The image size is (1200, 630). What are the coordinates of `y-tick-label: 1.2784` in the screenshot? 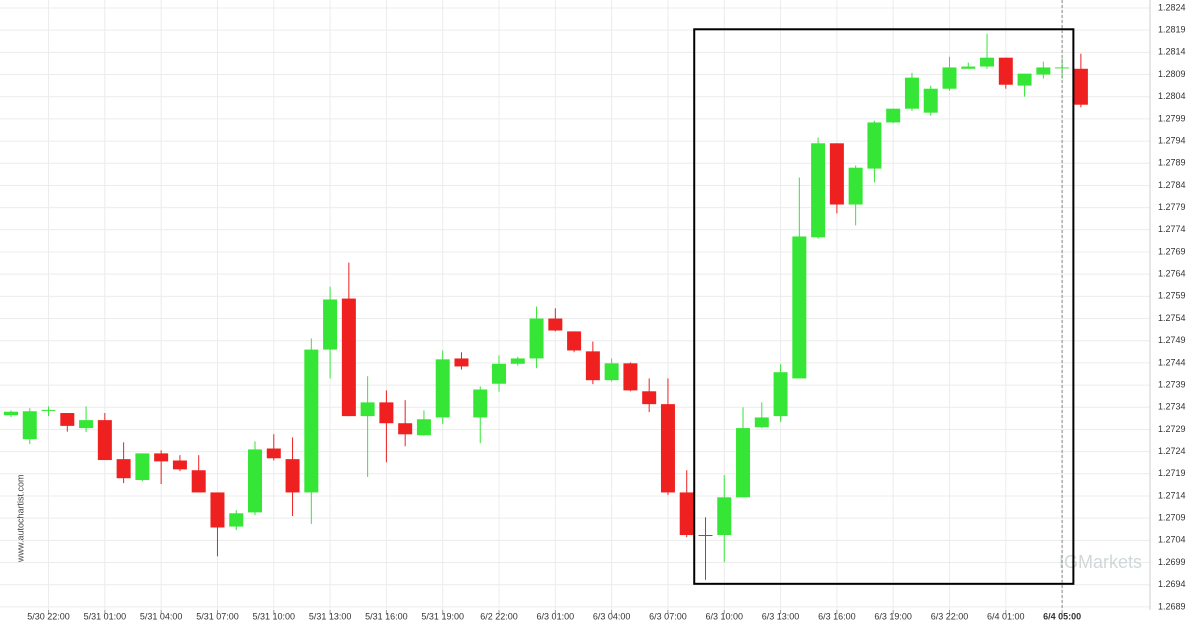 It's located at (1172, 185).